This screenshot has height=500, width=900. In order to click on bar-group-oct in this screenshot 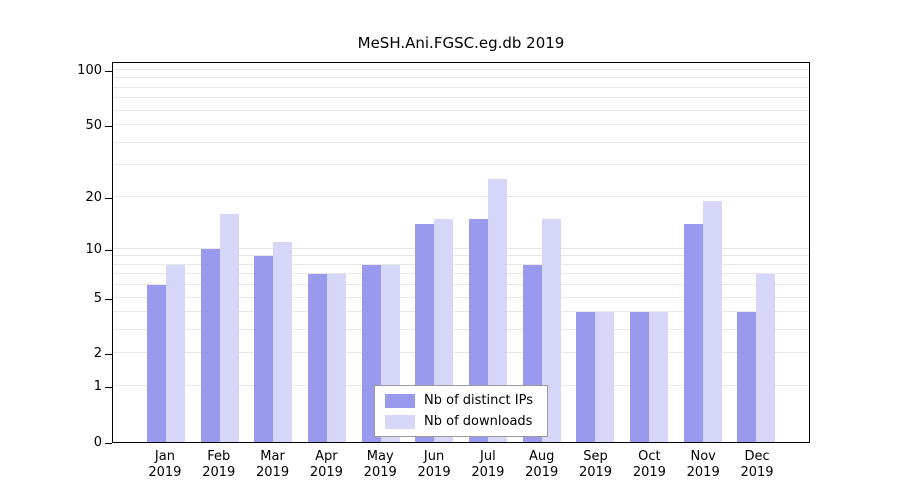, I will do `click(649, 377)`.